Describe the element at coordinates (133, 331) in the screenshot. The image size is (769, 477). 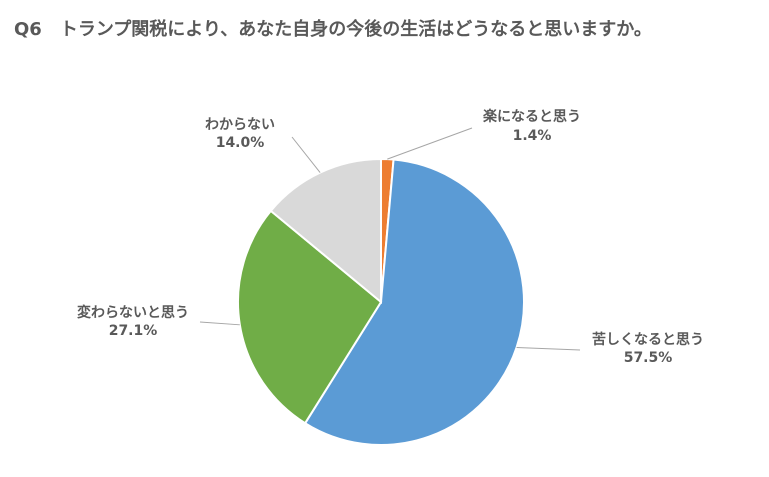
I see `slice-value: 27.1%` at that location.